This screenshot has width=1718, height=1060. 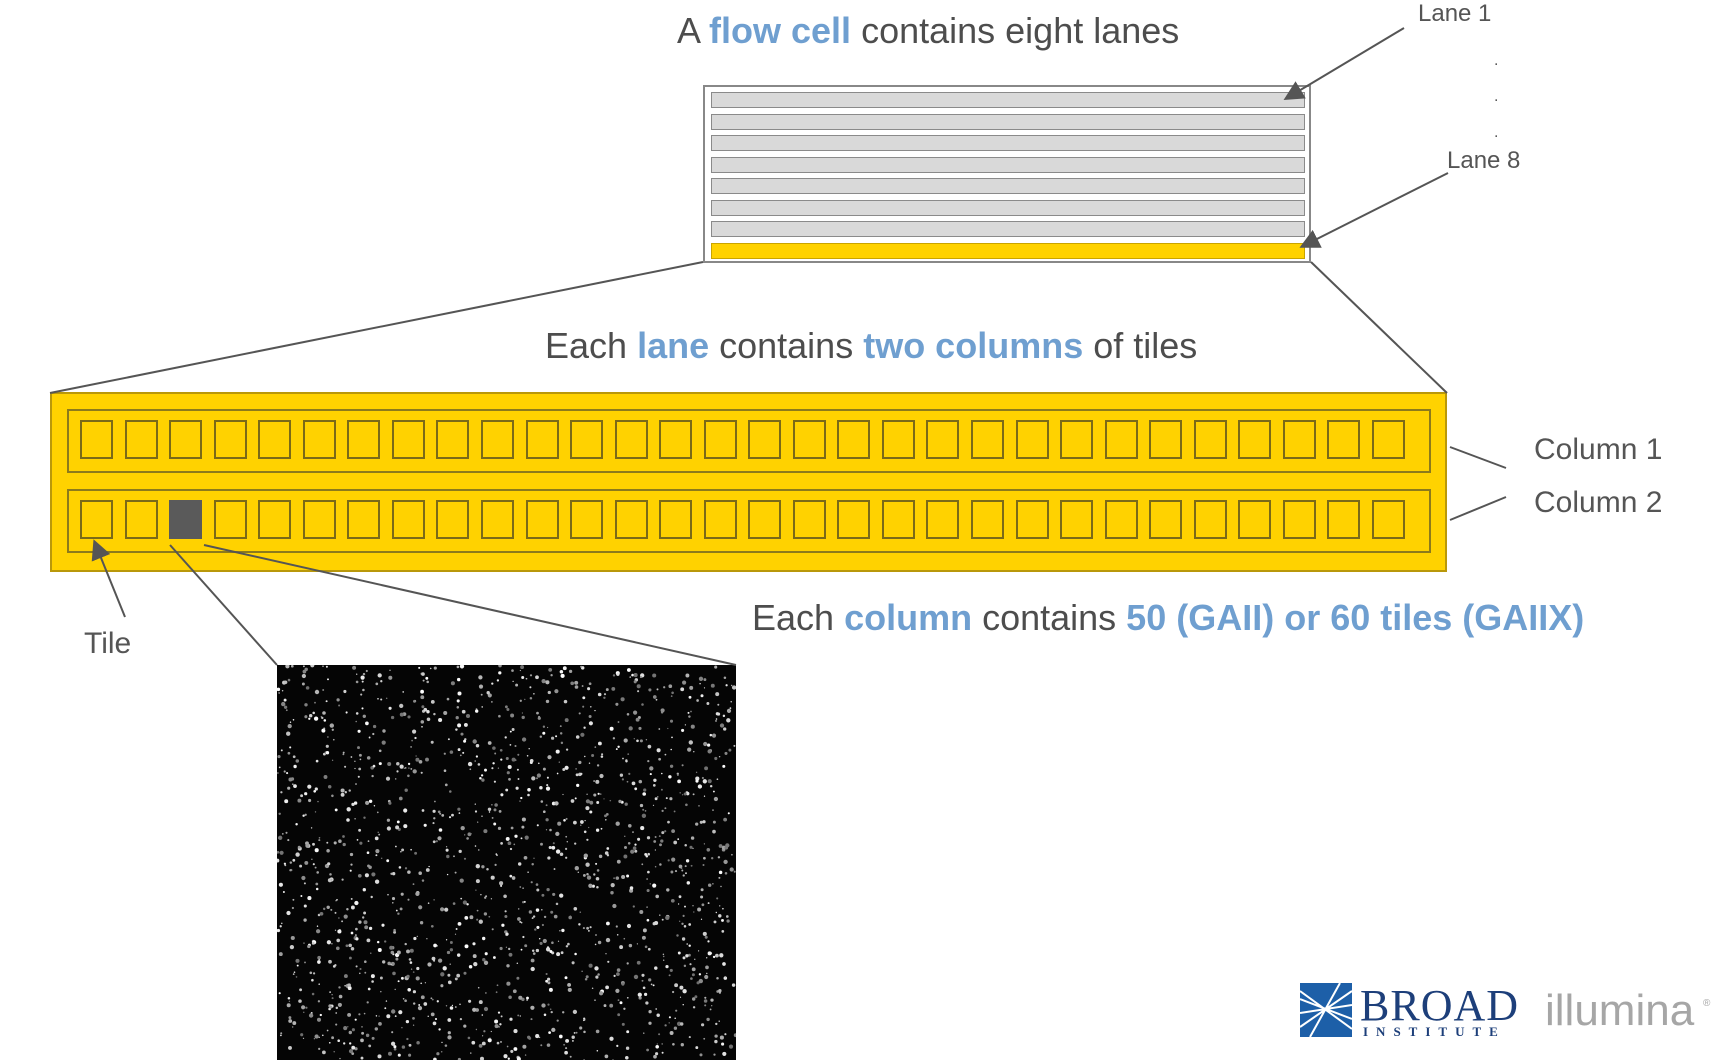 What do you see at coordinates (1326, 1010) in the screenshot?
I see `broad-logo-icon` at bounding box center [1326, 1010].